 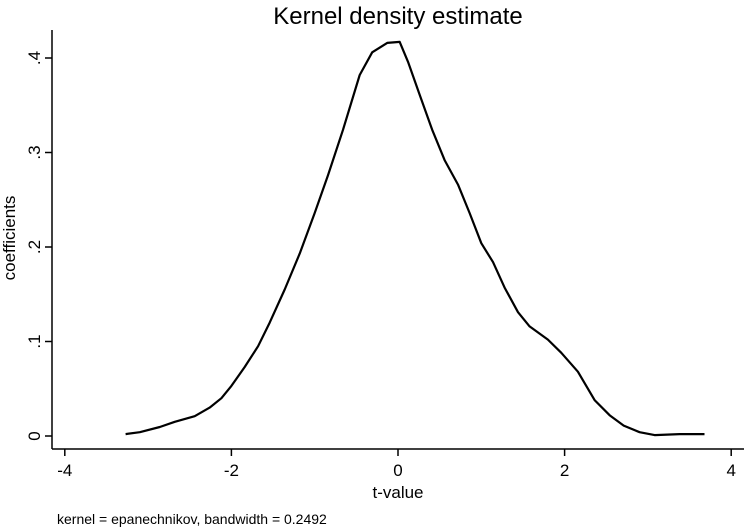 I want to click on x-tick-label: 4, so click(x=730, y=470).